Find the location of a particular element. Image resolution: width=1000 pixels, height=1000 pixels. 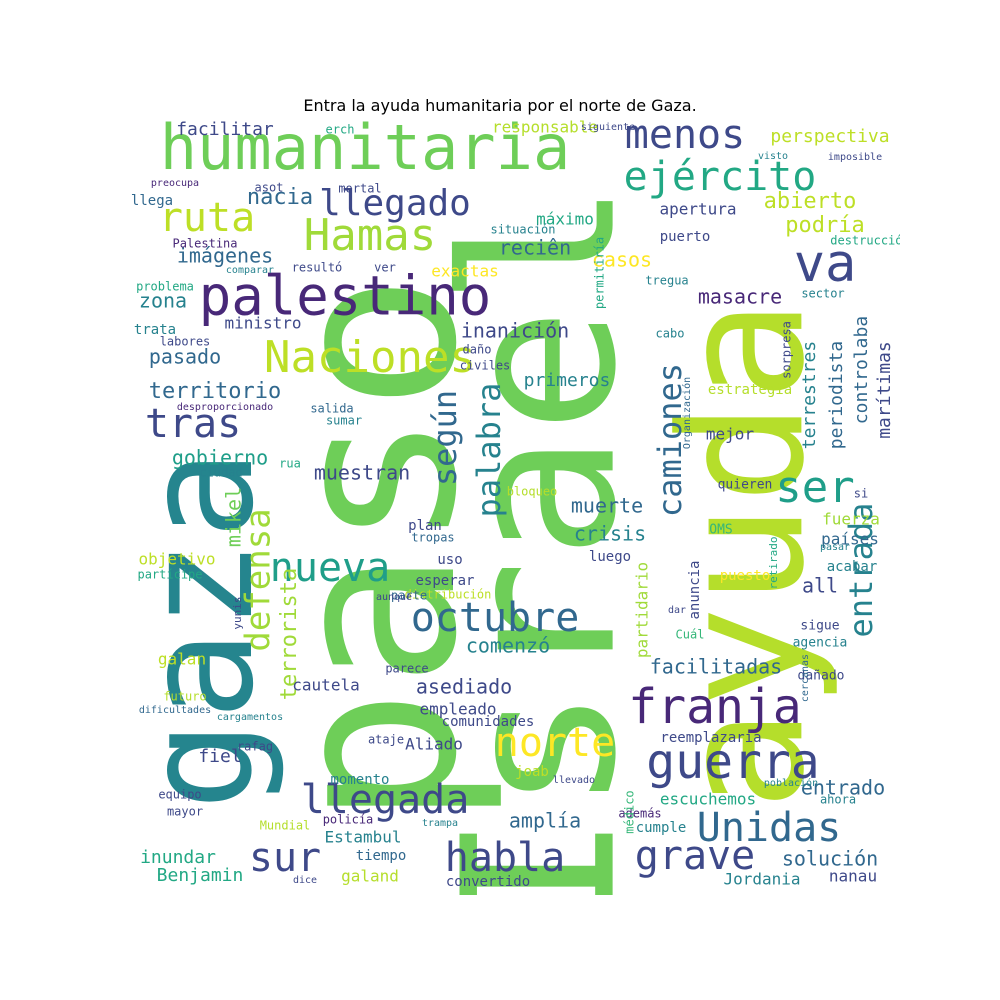

cloud-word: gobierno is located at coordinates (220, 458).